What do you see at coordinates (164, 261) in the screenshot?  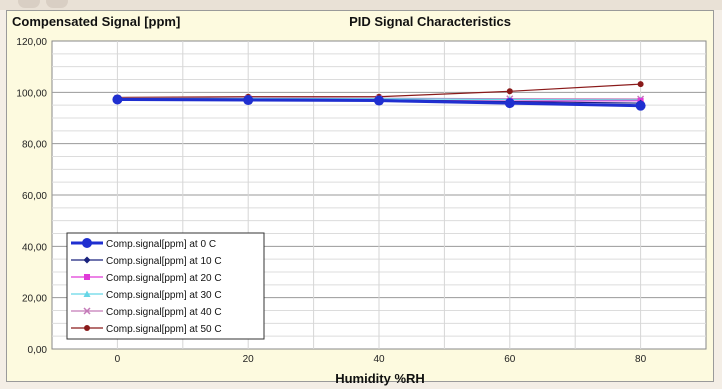 I see `legend-label: Comp.signal[ppm] at 10 C` at bounding box center [164, 261].